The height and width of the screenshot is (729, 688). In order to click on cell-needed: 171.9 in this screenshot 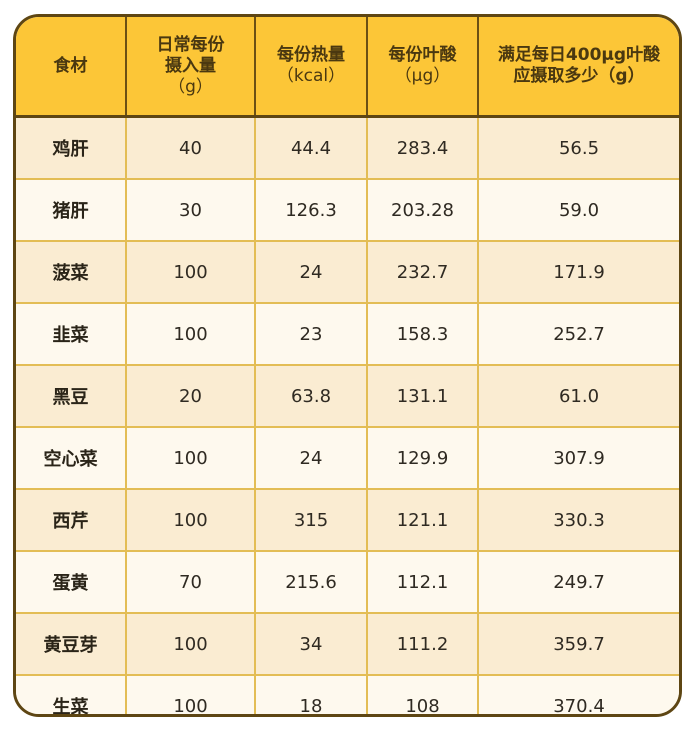, I will do `click(578, 272)`.